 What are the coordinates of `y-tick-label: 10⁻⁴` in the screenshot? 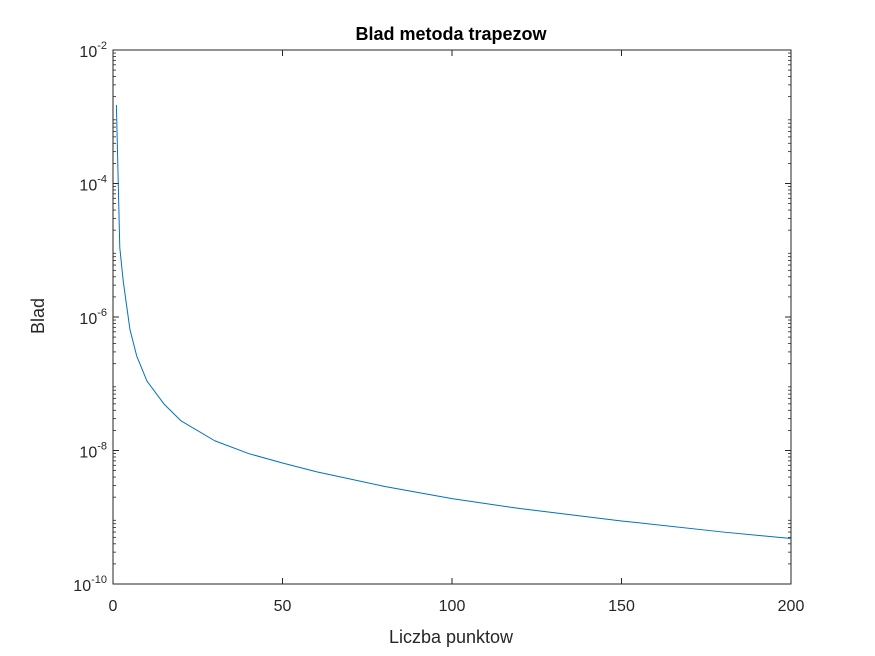 It's located at (93, 184).